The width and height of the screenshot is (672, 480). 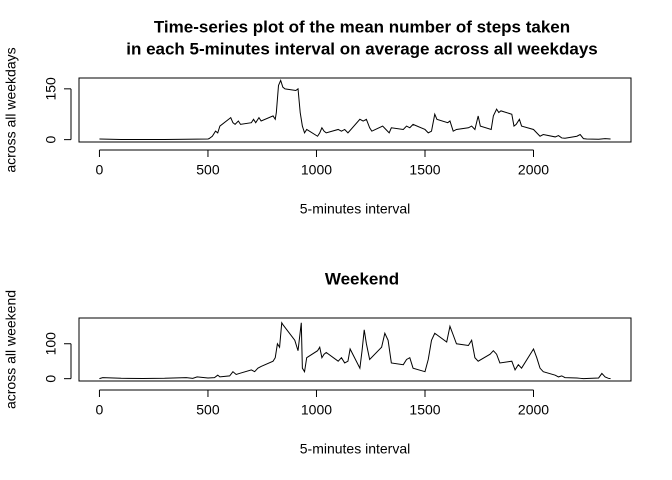 What do you see at coordinates (51, 89) in the screenshot?
I see `y-tick-label: 150` at bounding box center [51, 89].